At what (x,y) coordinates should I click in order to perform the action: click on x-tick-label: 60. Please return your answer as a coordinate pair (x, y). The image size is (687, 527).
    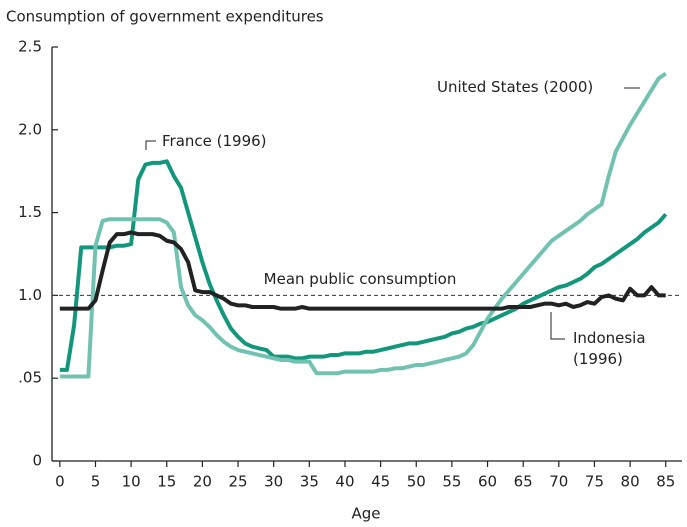
    Looking at the image, I should click on (487, 482).